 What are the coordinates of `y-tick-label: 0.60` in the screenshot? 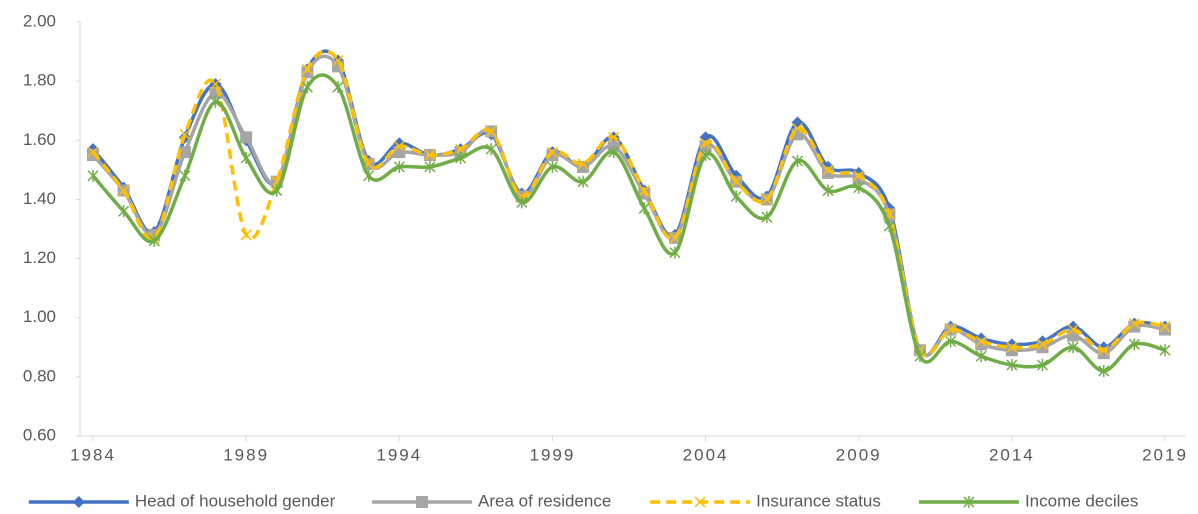 It's located at (39, 434).